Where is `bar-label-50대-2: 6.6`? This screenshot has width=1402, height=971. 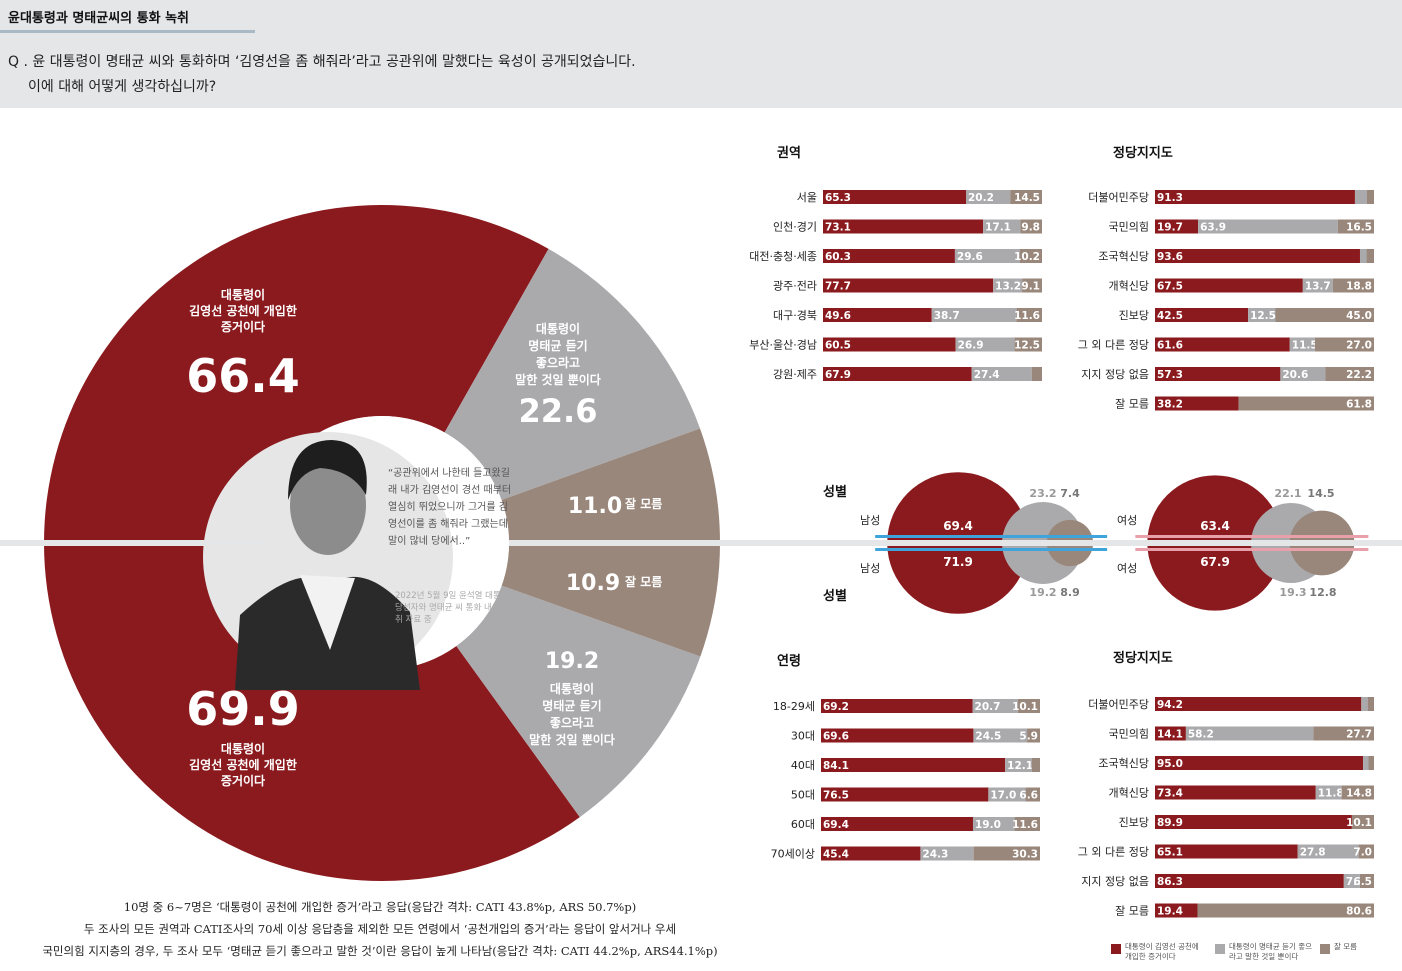 bar-label-50대-2: 6.6 is located at coordinates (1028, 796).